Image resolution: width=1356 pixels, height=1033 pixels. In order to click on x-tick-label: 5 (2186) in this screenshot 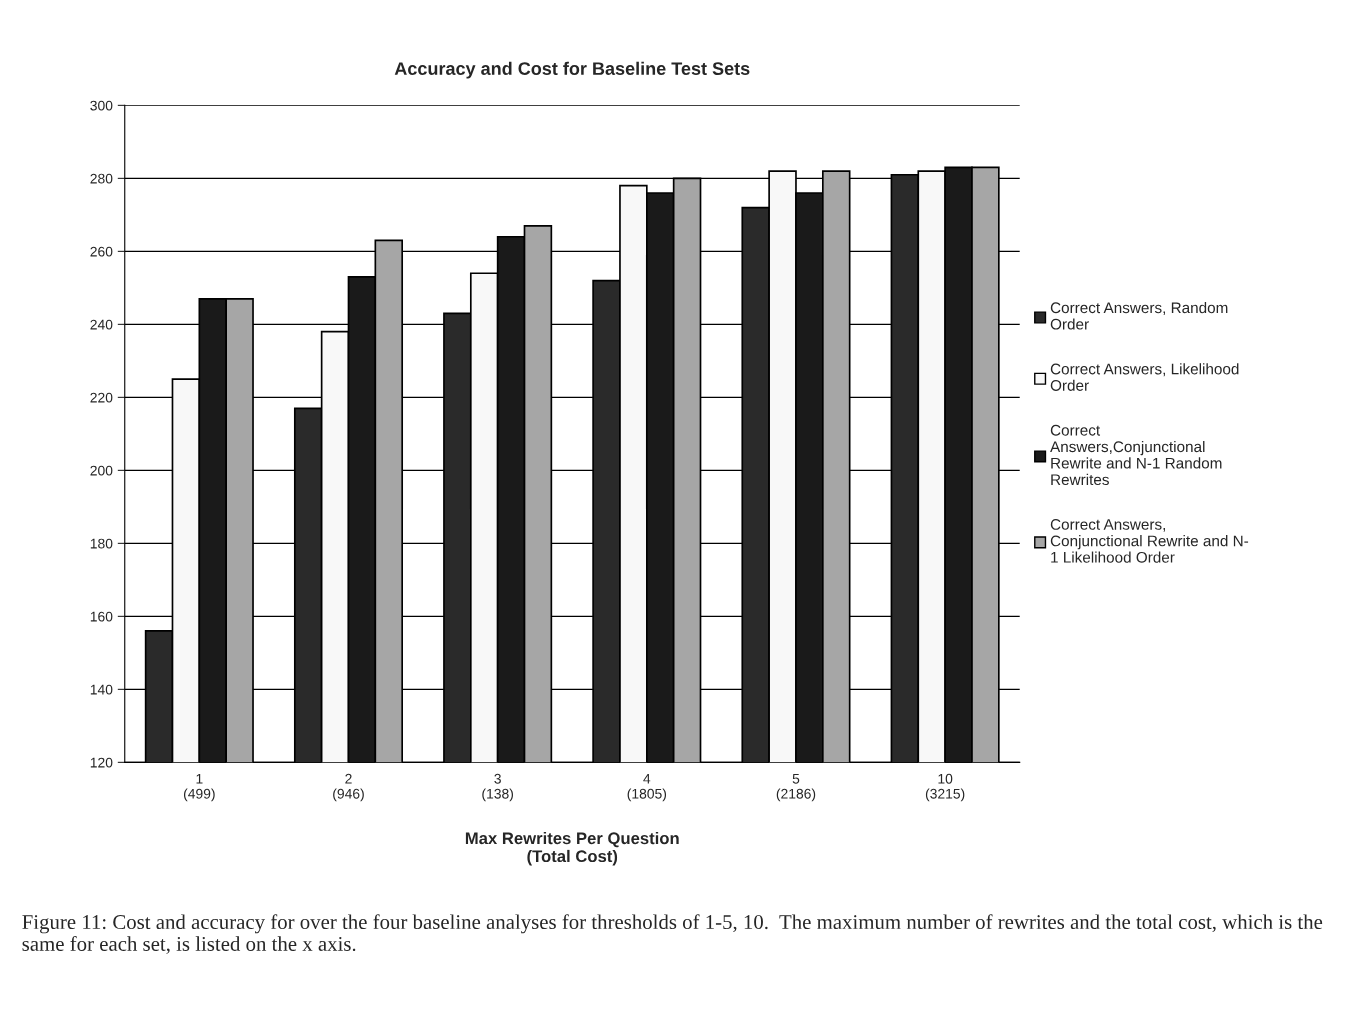, I will do `click(796, 787)`.